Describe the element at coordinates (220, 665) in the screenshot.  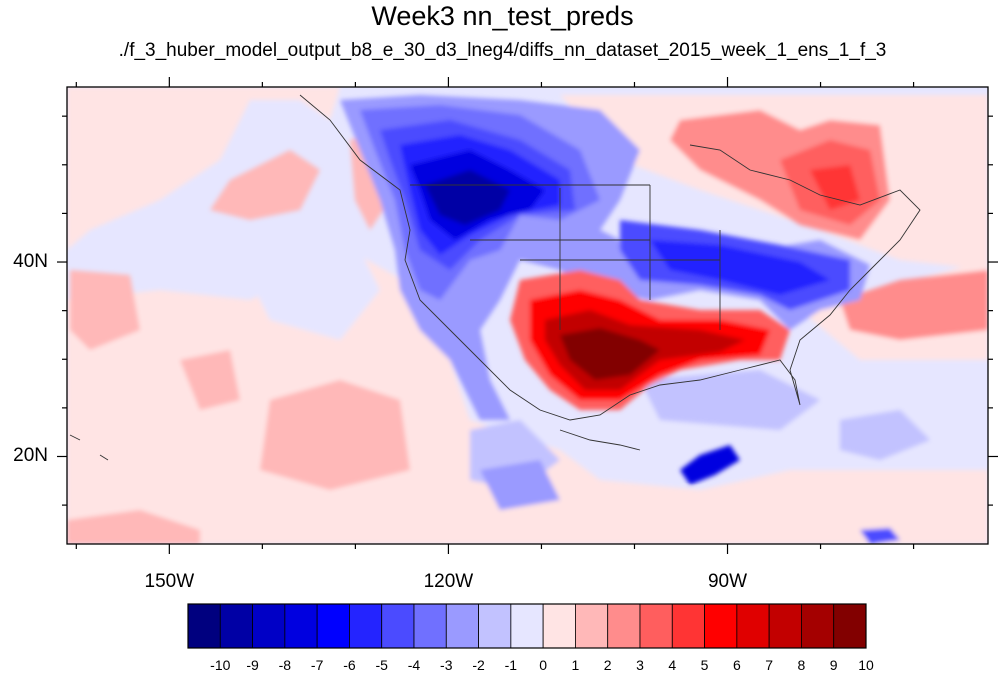
I see `colorbar-label: -10` at that location.